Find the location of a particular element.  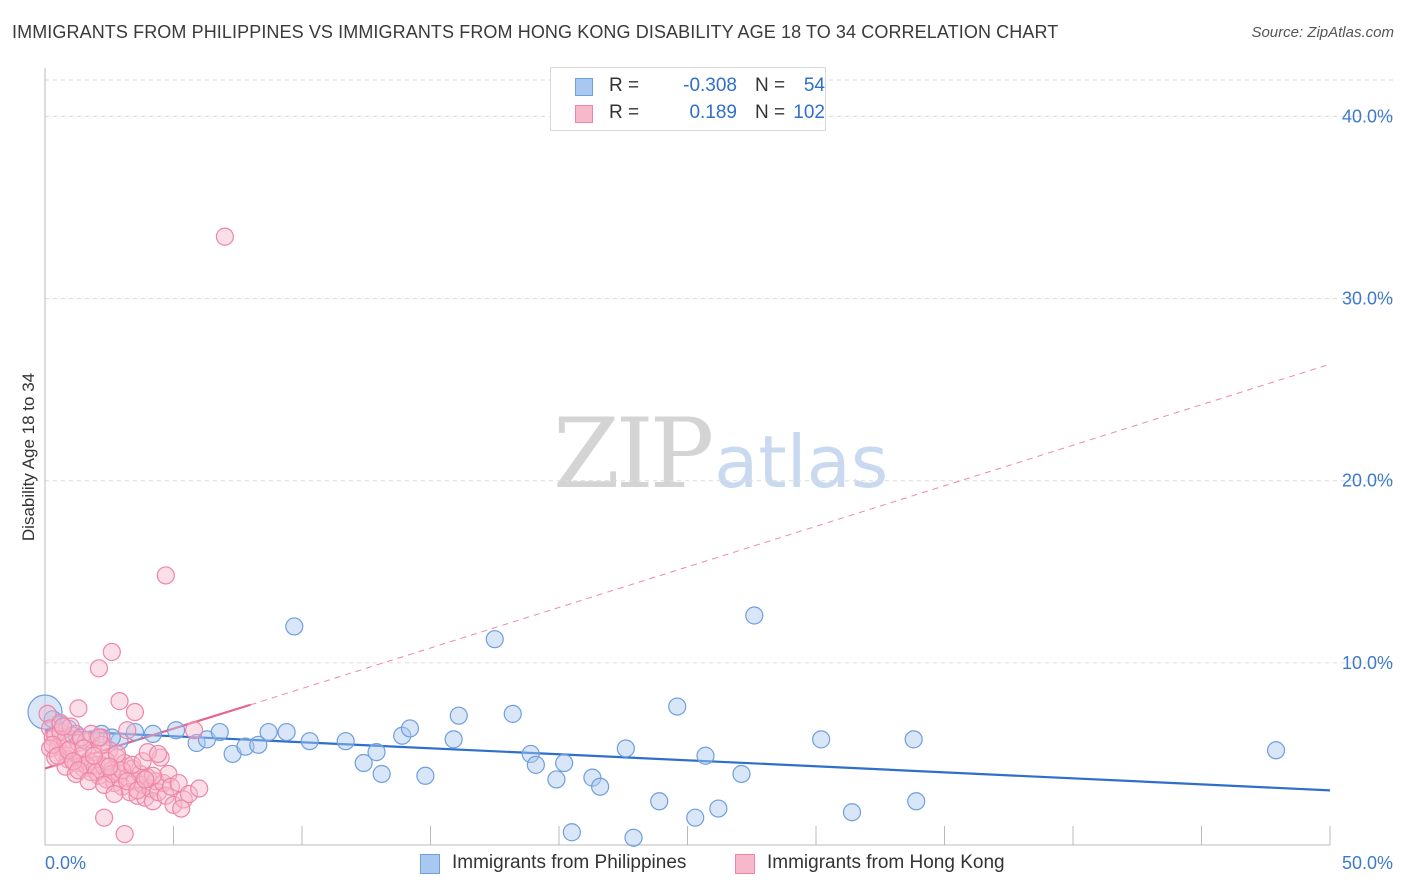

y-tick-label: 20.0% is located at coordinates (1367, 481).